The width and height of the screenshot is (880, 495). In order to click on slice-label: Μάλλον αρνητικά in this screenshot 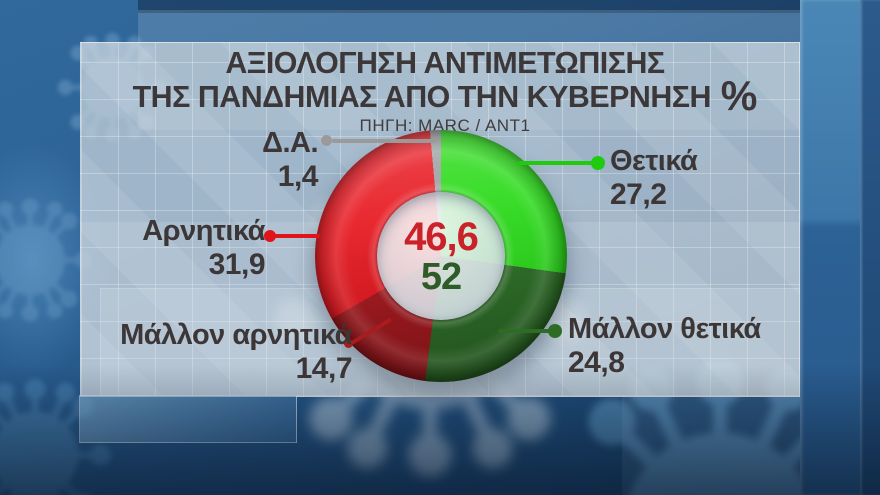, I will do `click(236, 335)`.